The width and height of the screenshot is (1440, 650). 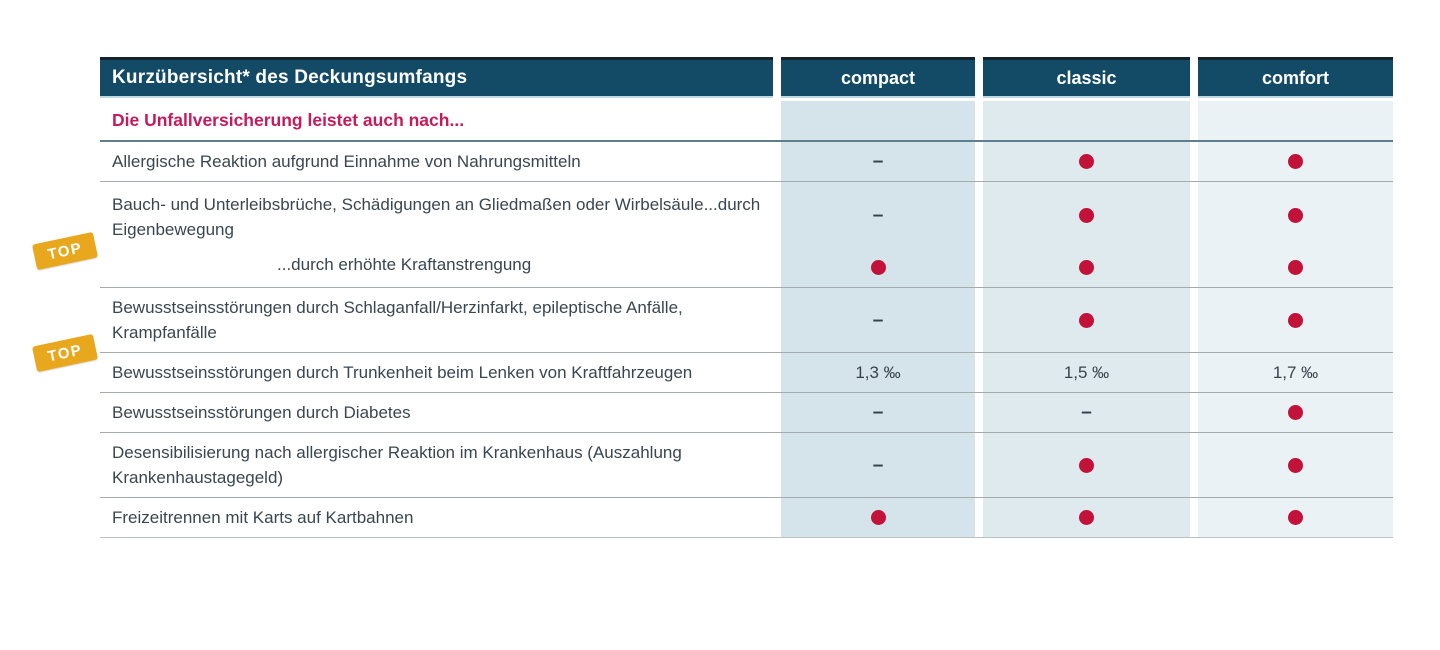 I want to click on subtitle-spacer-classic, so click(x=1086, y=120).